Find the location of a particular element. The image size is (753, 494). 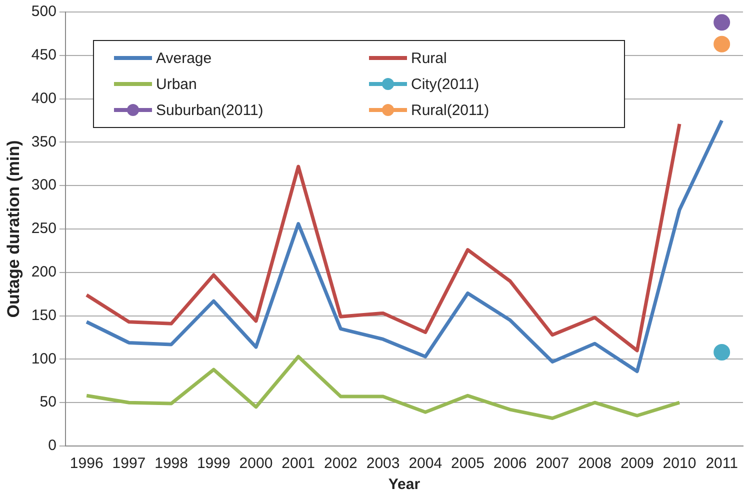

legend-label: Suburban(2011) is located at coordinates (210, 110).